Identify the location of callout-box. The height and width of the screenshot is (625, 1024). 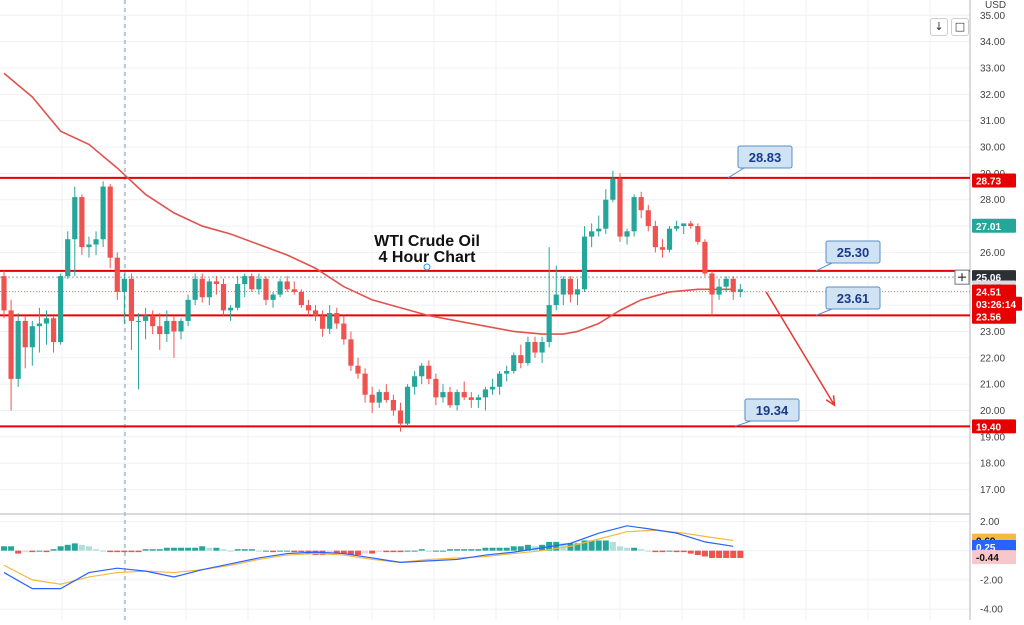
(772, 410).